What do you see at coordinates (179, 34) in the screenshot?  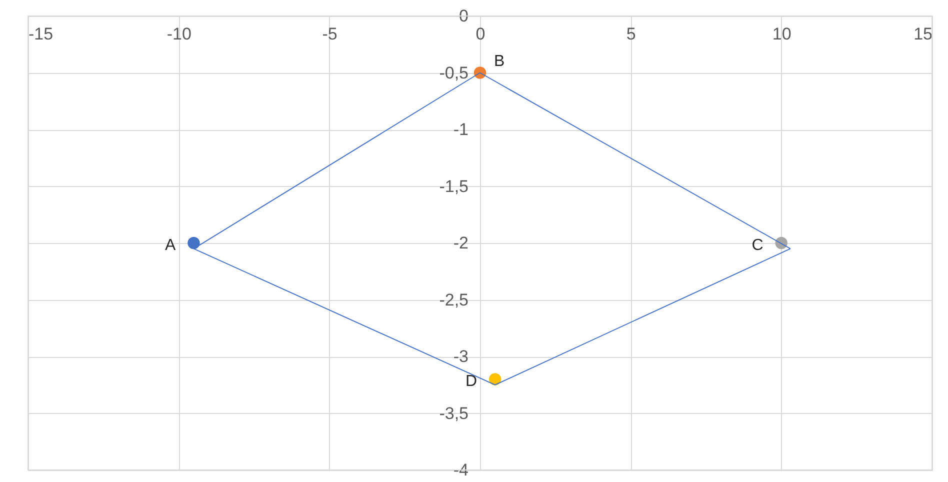 I see `x-tick-label: -10` at bounding box center [179, 34].